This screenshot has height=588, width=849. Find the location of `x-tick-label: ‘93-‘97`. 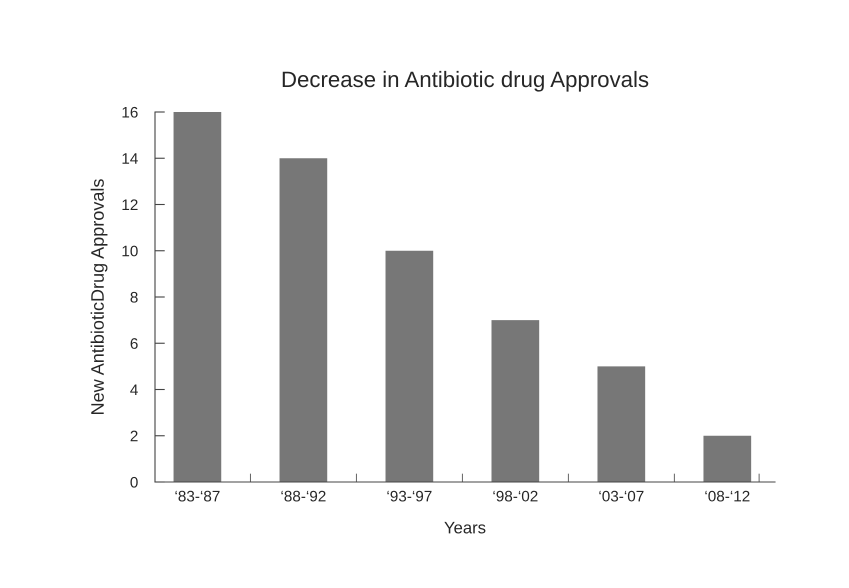

x-tick-label: ‘93-‘97 is located at coordinates (409, 496).